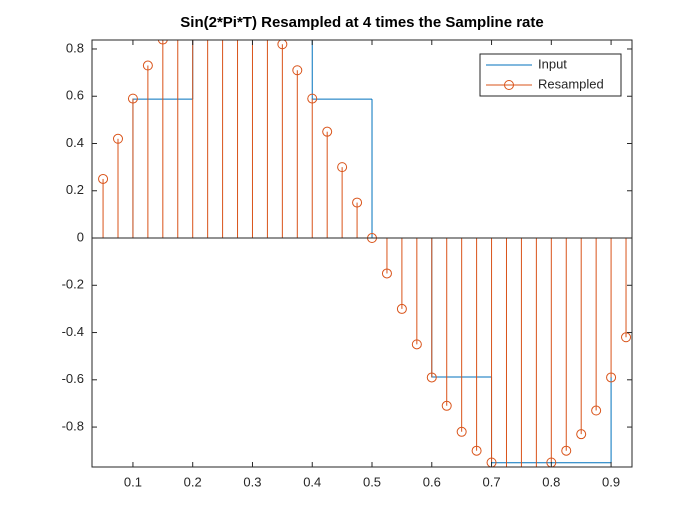  Describe the element at coordinates (611, 481) in the screenshot. I see `x-tick-label: 0.9` at that location.